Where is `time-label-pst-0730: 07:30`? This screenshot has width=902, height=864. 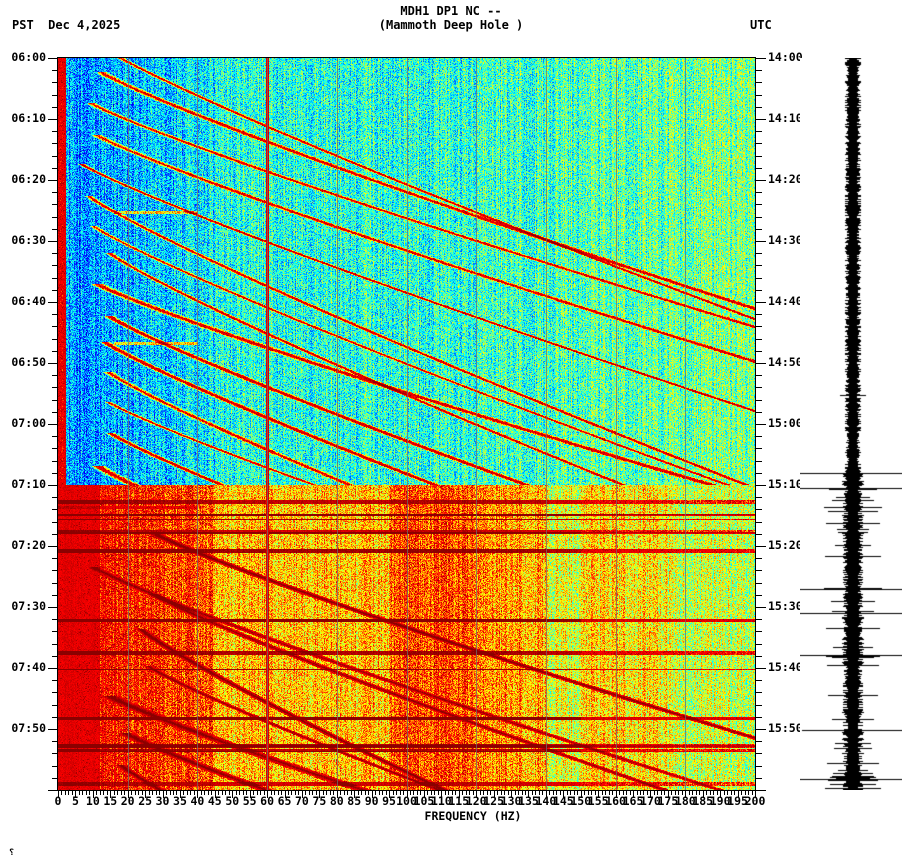
time-label-pst-0730: 07:30 is located at coordinates (28, 606).